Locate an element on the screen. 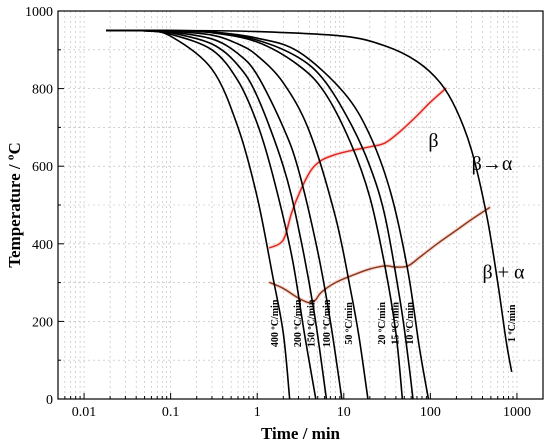 The height and width of the screenshot is (445, 550). phase-region-label-0: β is located at coordinates (433, 141).